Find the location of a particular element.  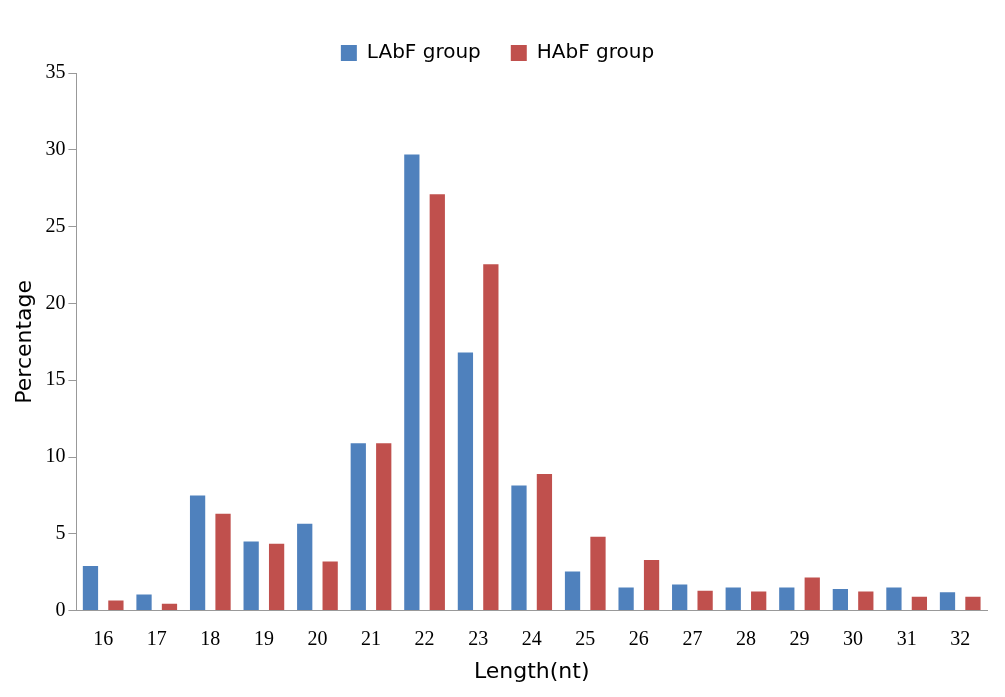

y-tick-label: 35 is located at coordinates (55, 71).